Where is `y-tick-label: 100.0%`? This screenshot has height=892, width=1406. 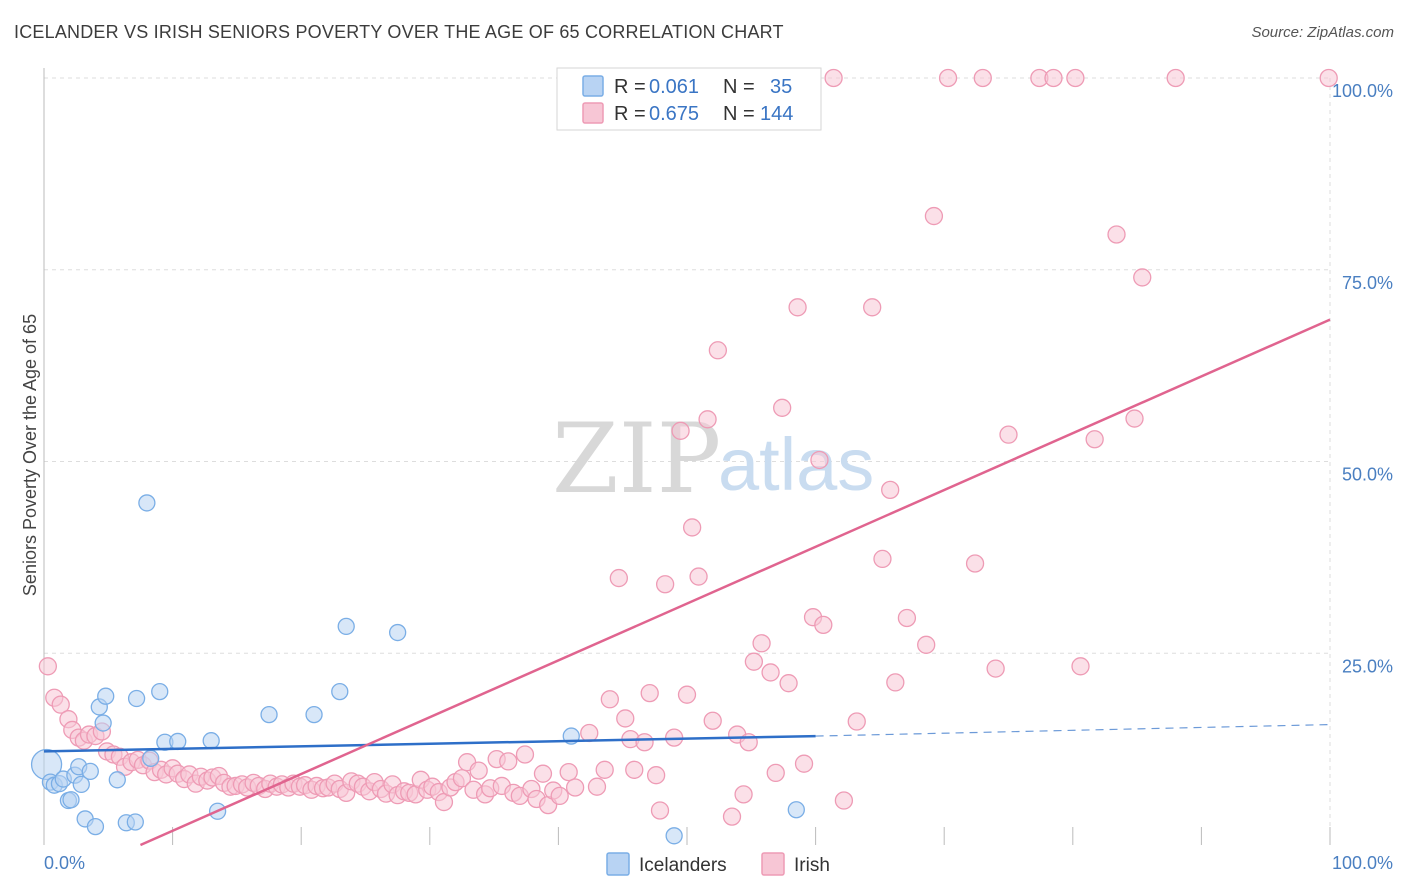 y-tick-label: 100.0% is located at coordinates (1362, 91).